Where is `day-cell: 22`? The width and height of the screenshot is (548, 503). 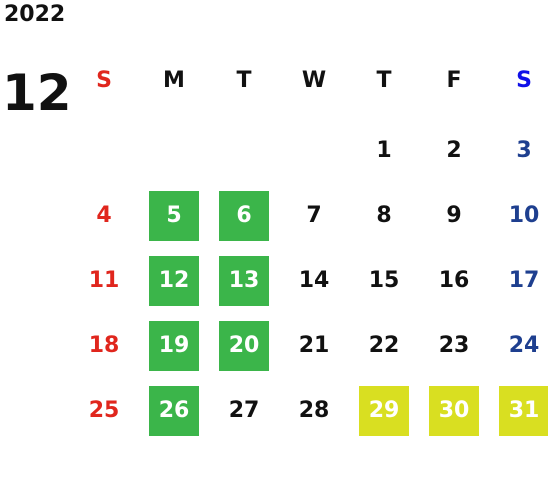
day-cell: 22 is located at coordinates (384, 345).